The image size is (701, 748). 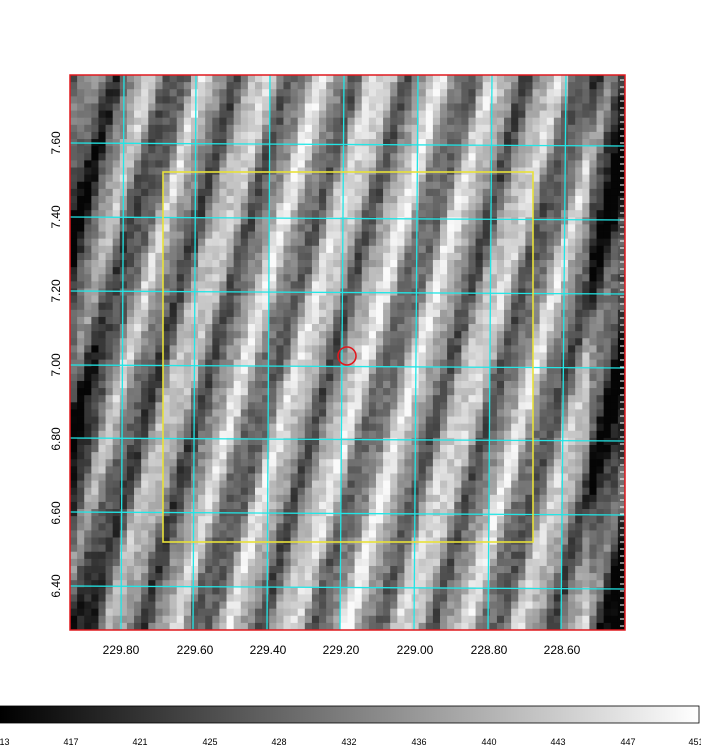 I want to click on x-tick-label: 229.80, so click(x=121, y=650).